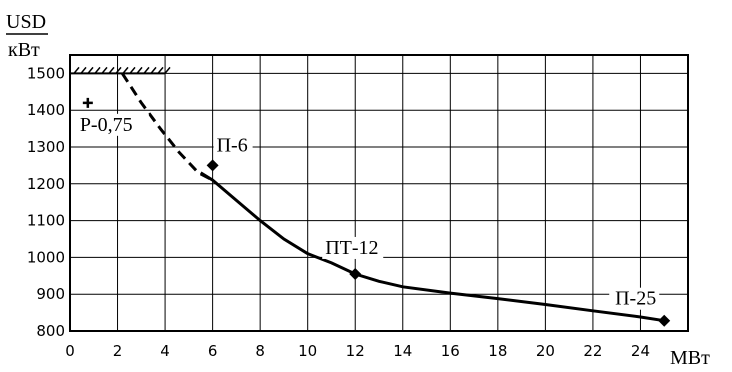 The height and width of the screenshot is (372, 732). I want to click on y-tick-label: 1500, so click(46, 73).